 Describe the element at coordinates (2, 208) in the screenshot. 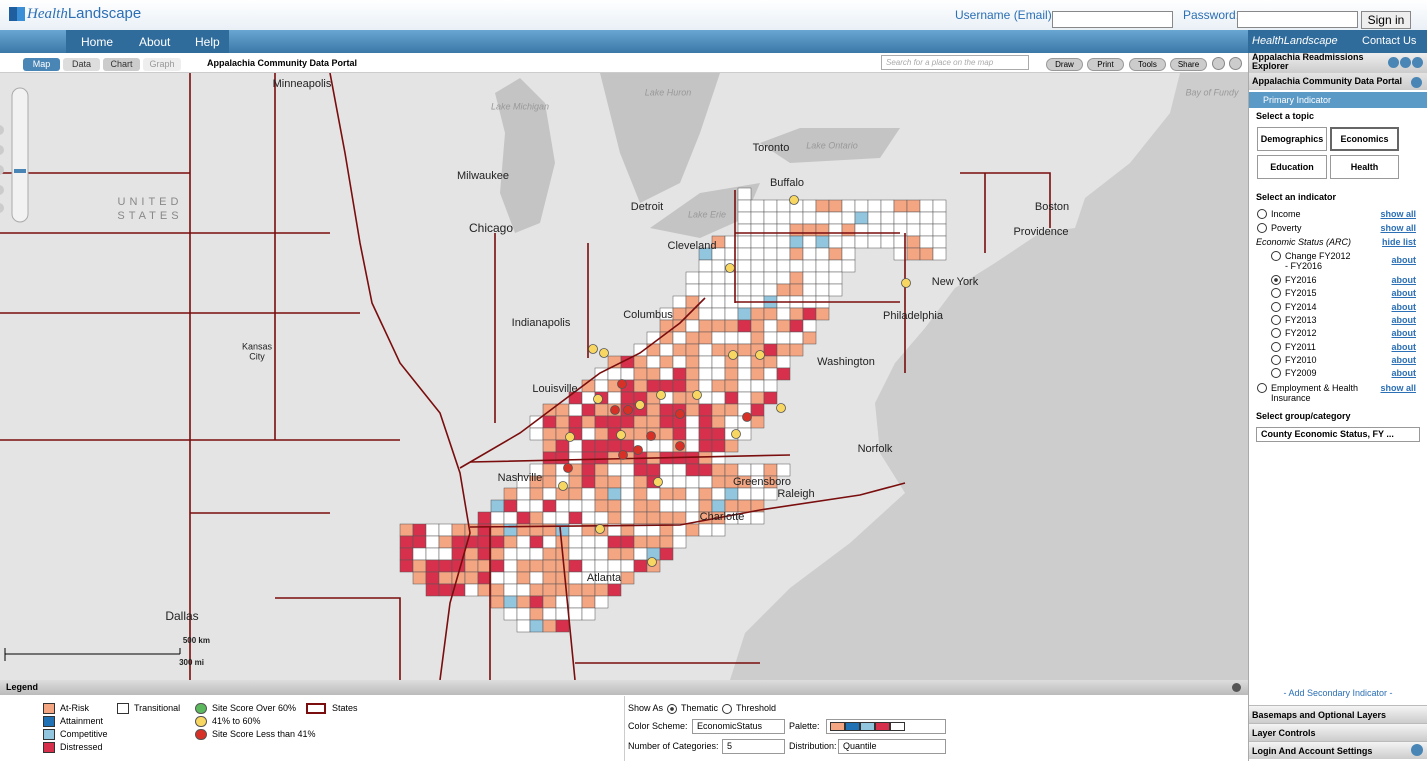

I see `pan-button` at that location.